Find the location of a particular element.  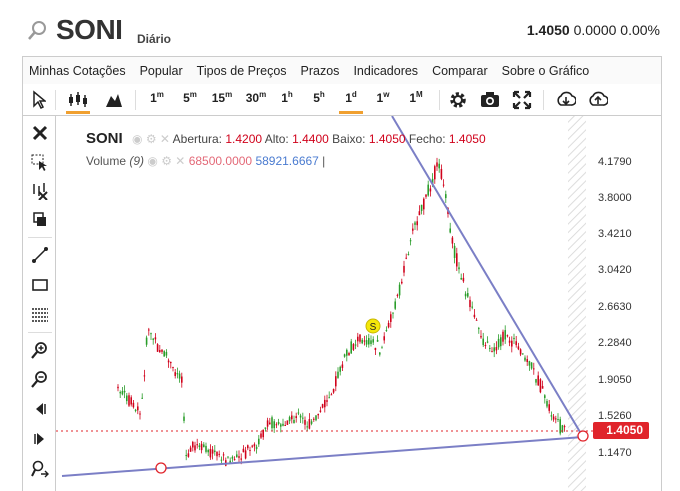

volume-ma-value: 58921.6667 is located at coordinates (287, 161).